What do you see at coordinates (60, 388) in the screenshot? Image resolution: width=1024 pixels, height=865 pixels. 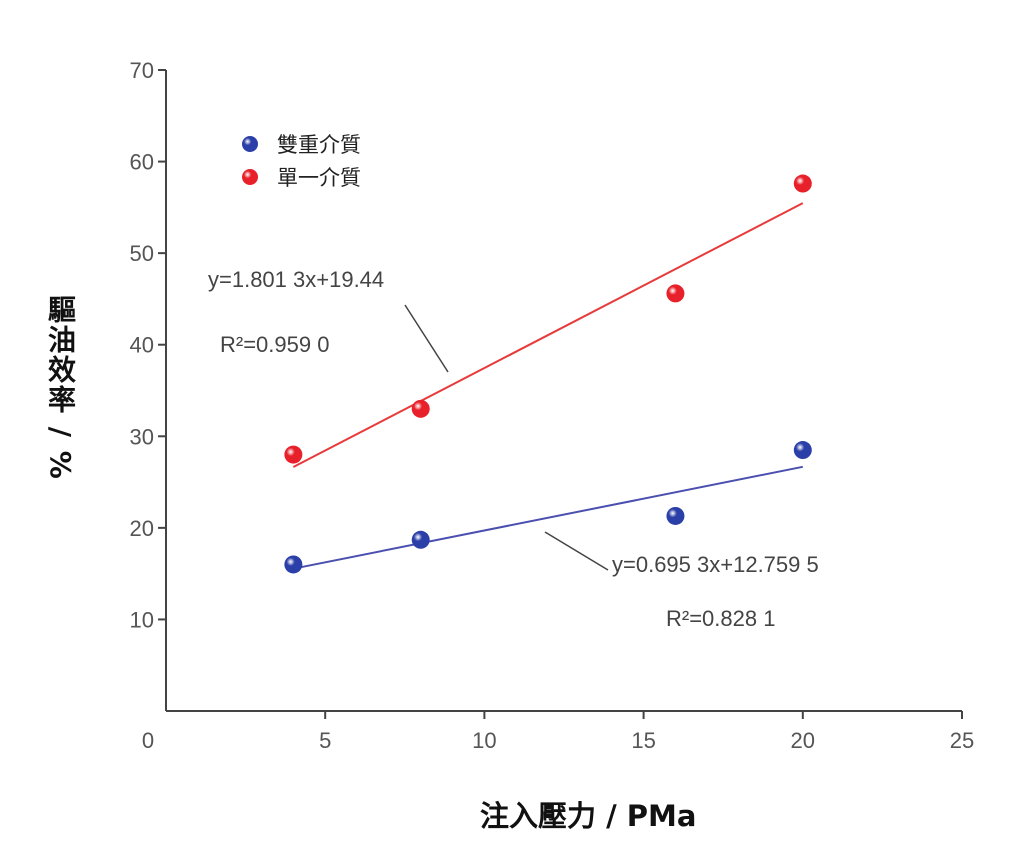 I see `y-axis-label: 驅油效率 / %` at bounding box center [60, 388].